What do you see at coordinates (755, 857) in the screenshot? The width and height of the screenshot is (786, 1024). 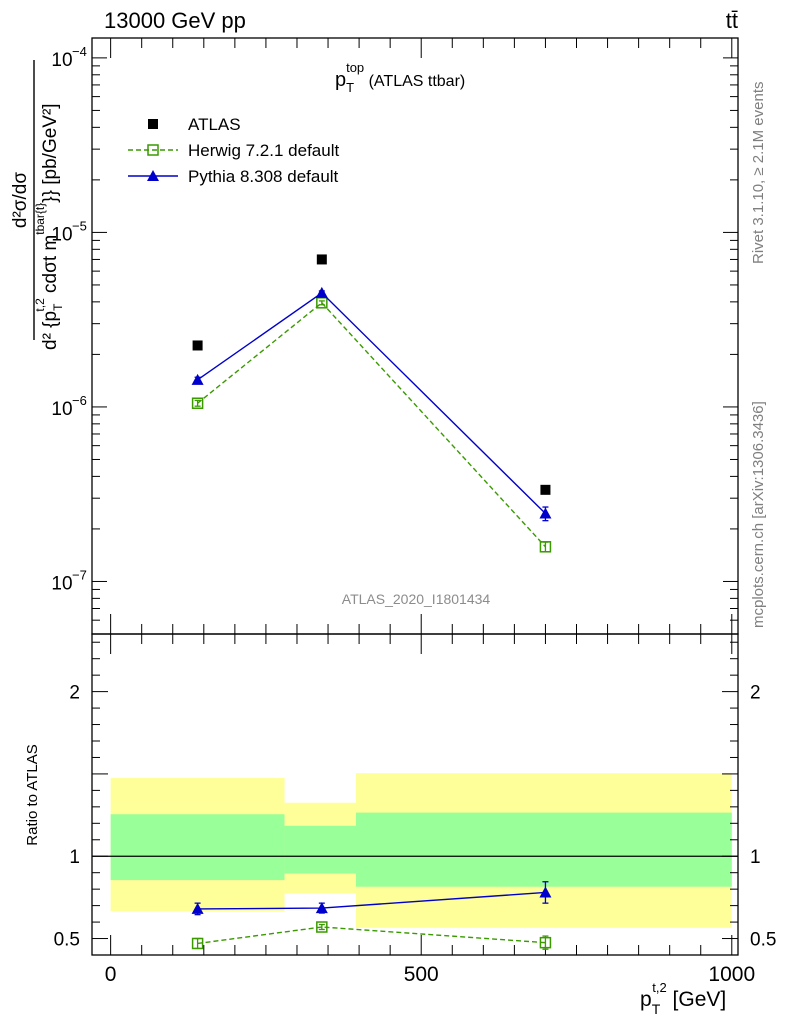 I see `ratio-y-tick-label-right: 1` at bounding box center [755, 857].